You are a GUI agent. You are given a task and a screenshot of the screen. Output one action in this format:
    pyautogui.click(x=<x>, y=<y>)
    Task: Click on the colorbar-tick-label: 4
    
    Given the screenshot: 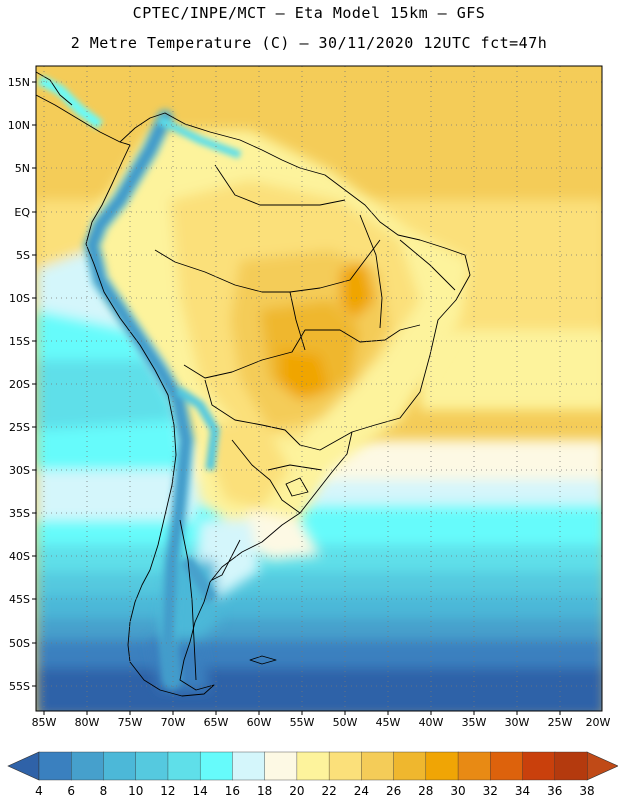 What is the action you would take?
    pyautogui.click(x=39, y=791)
    